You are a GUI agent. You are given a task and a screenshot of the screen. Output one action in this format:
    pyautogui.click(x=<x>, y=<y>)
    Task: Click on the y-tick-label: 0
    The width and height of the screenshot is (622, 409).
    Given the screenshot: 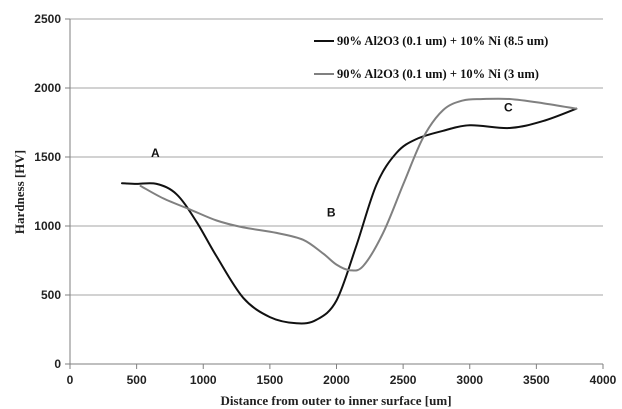 What is the action you would take?
    pyautogui.click(x=57, y=364)
    